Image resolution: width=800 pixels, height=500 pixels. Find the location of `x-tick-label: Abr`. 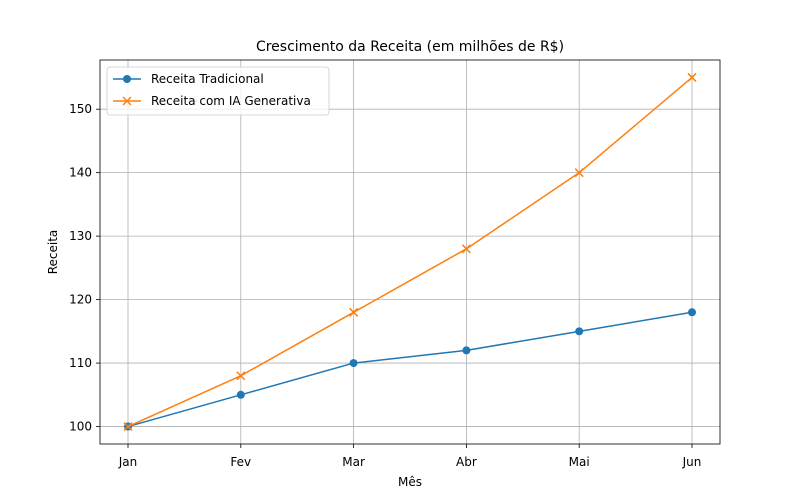

x-tick-label: Abr is located at coordinates (466, 462).